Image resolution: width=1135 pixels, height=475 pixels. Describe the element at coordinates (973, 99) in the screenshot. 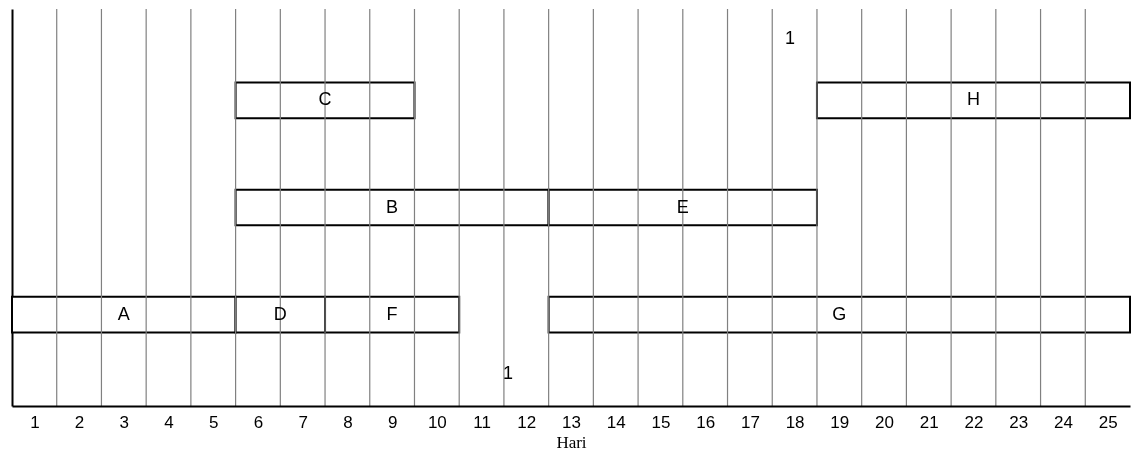

I see `series-label: H` at that location.